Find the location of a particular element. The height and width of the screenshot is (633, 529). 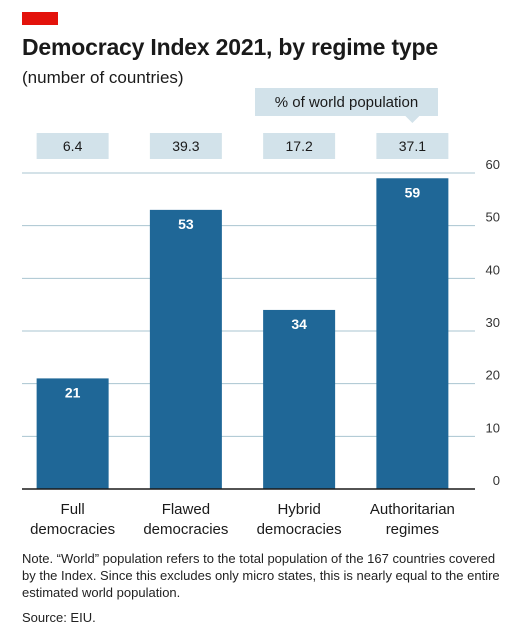

y-tick-label: 40 is located at coordinates (493, 269).